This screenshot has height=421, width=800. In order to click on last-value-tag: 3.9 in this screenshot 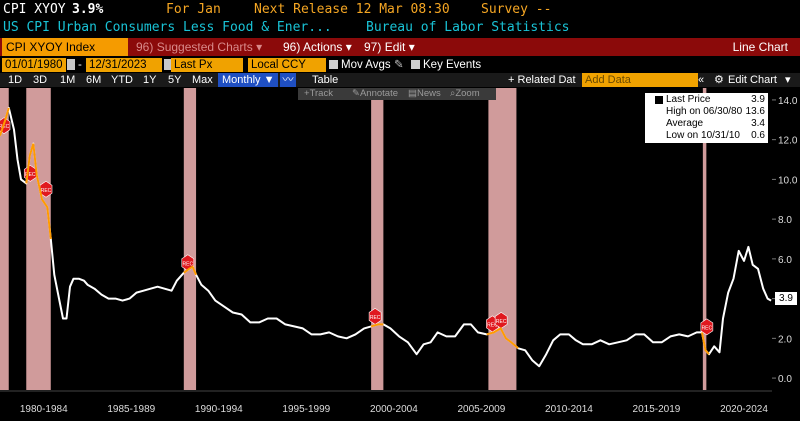, I will do `click(786, 298)`.